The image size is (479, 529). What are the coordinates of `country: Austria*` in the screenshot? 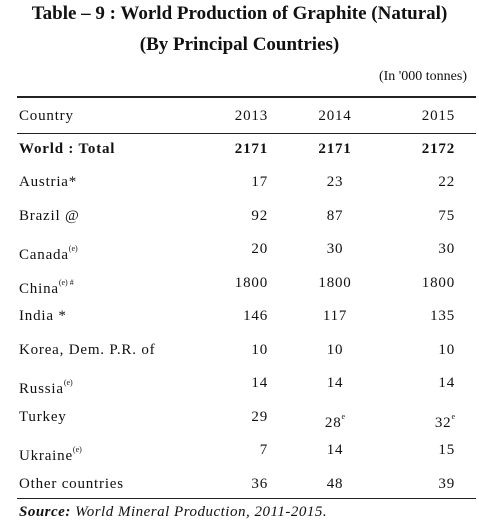 It's located at (48, 182).